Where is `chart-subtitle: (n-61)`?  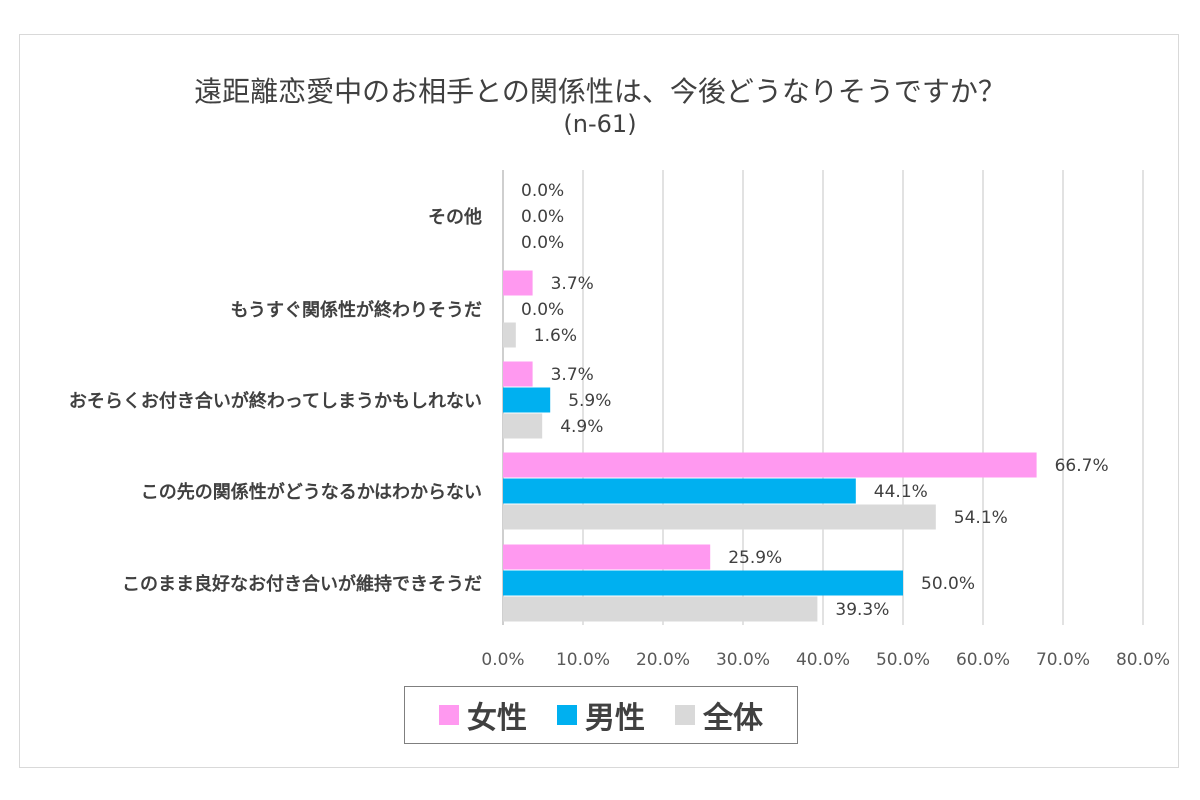 chart-subtitle: (n-61) is located at coordinates (600, 124).